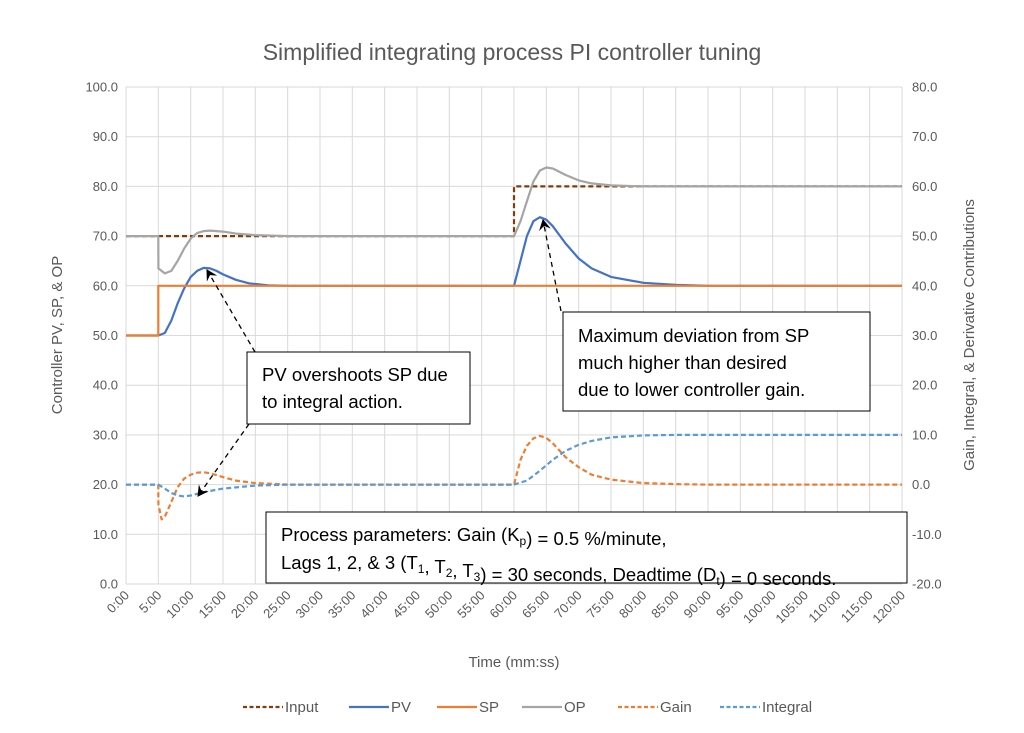  What do you see at coordinates (596, 538) in the screenshot?
I see `annotation-text: ) = 0.5 %/minute,` at bounding box center [596, 538].